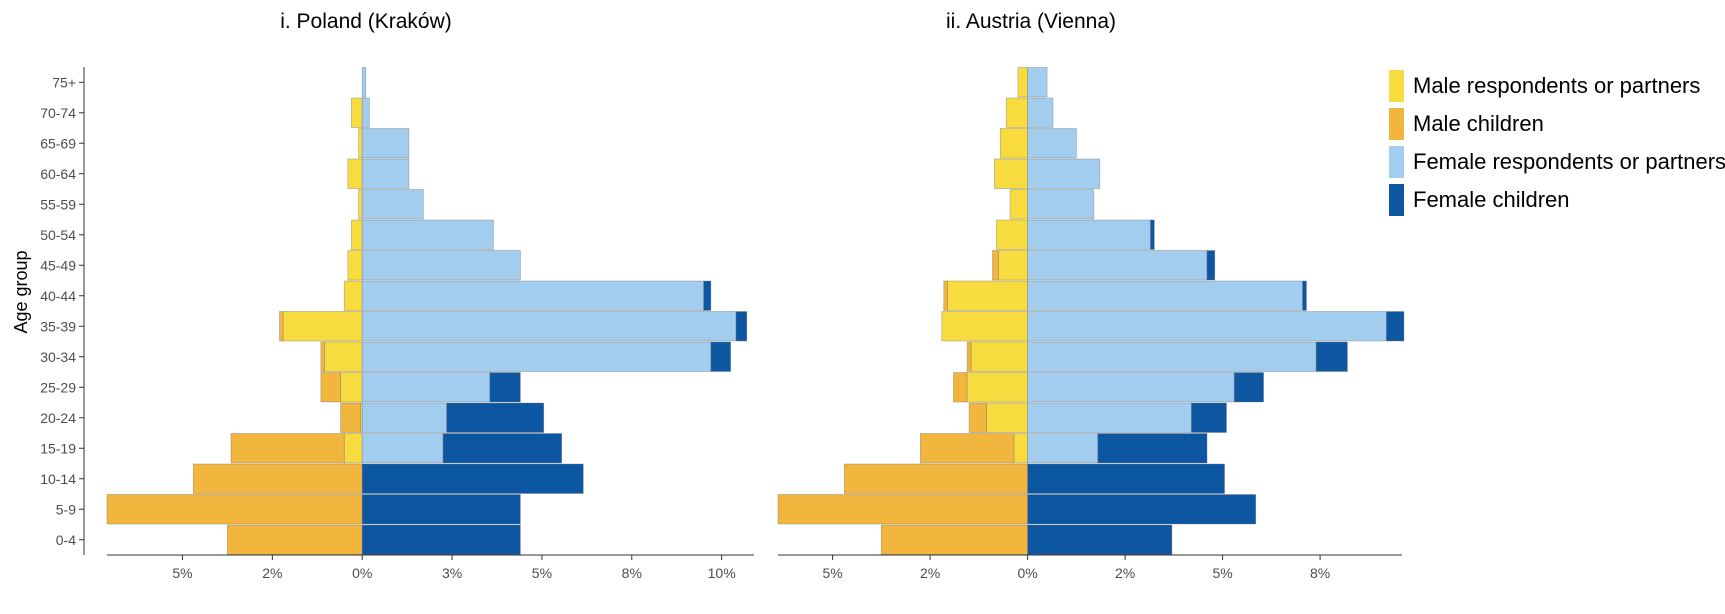 The height and width of the screenshot is (614, 1725). Describe the element at coordinates (1396, 124) in the screenshot. I see `legend-swatch-male-child` at that location.